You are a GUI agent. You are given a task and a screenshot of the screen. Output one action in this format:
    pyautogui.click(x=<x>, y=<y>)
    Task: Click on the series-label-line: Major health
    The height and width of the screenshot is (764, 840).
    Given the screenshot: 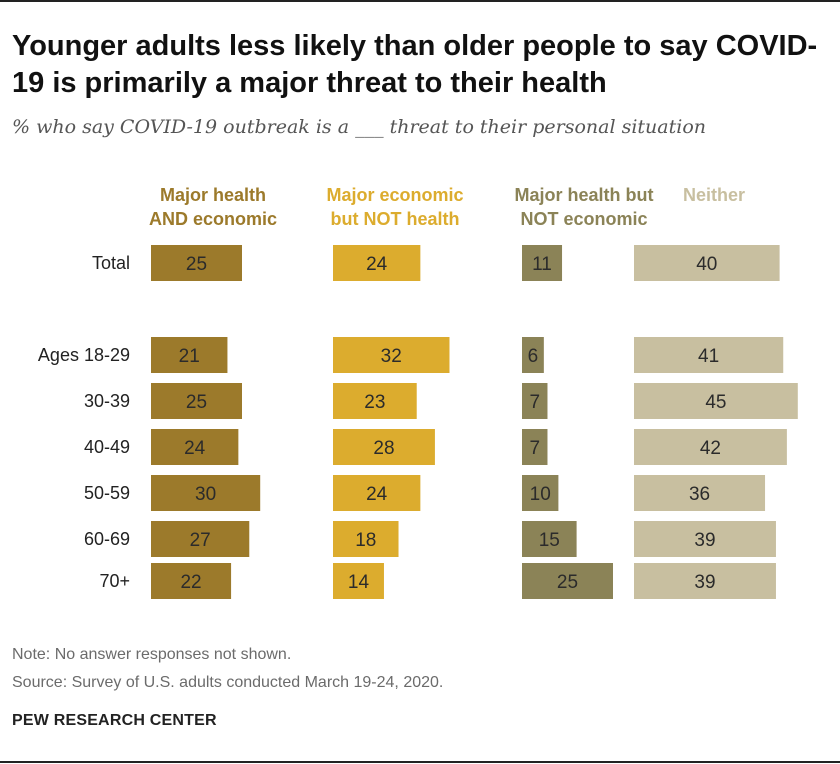 What is the action you would take?
    pyautogui.click(x=213, y=195)
    